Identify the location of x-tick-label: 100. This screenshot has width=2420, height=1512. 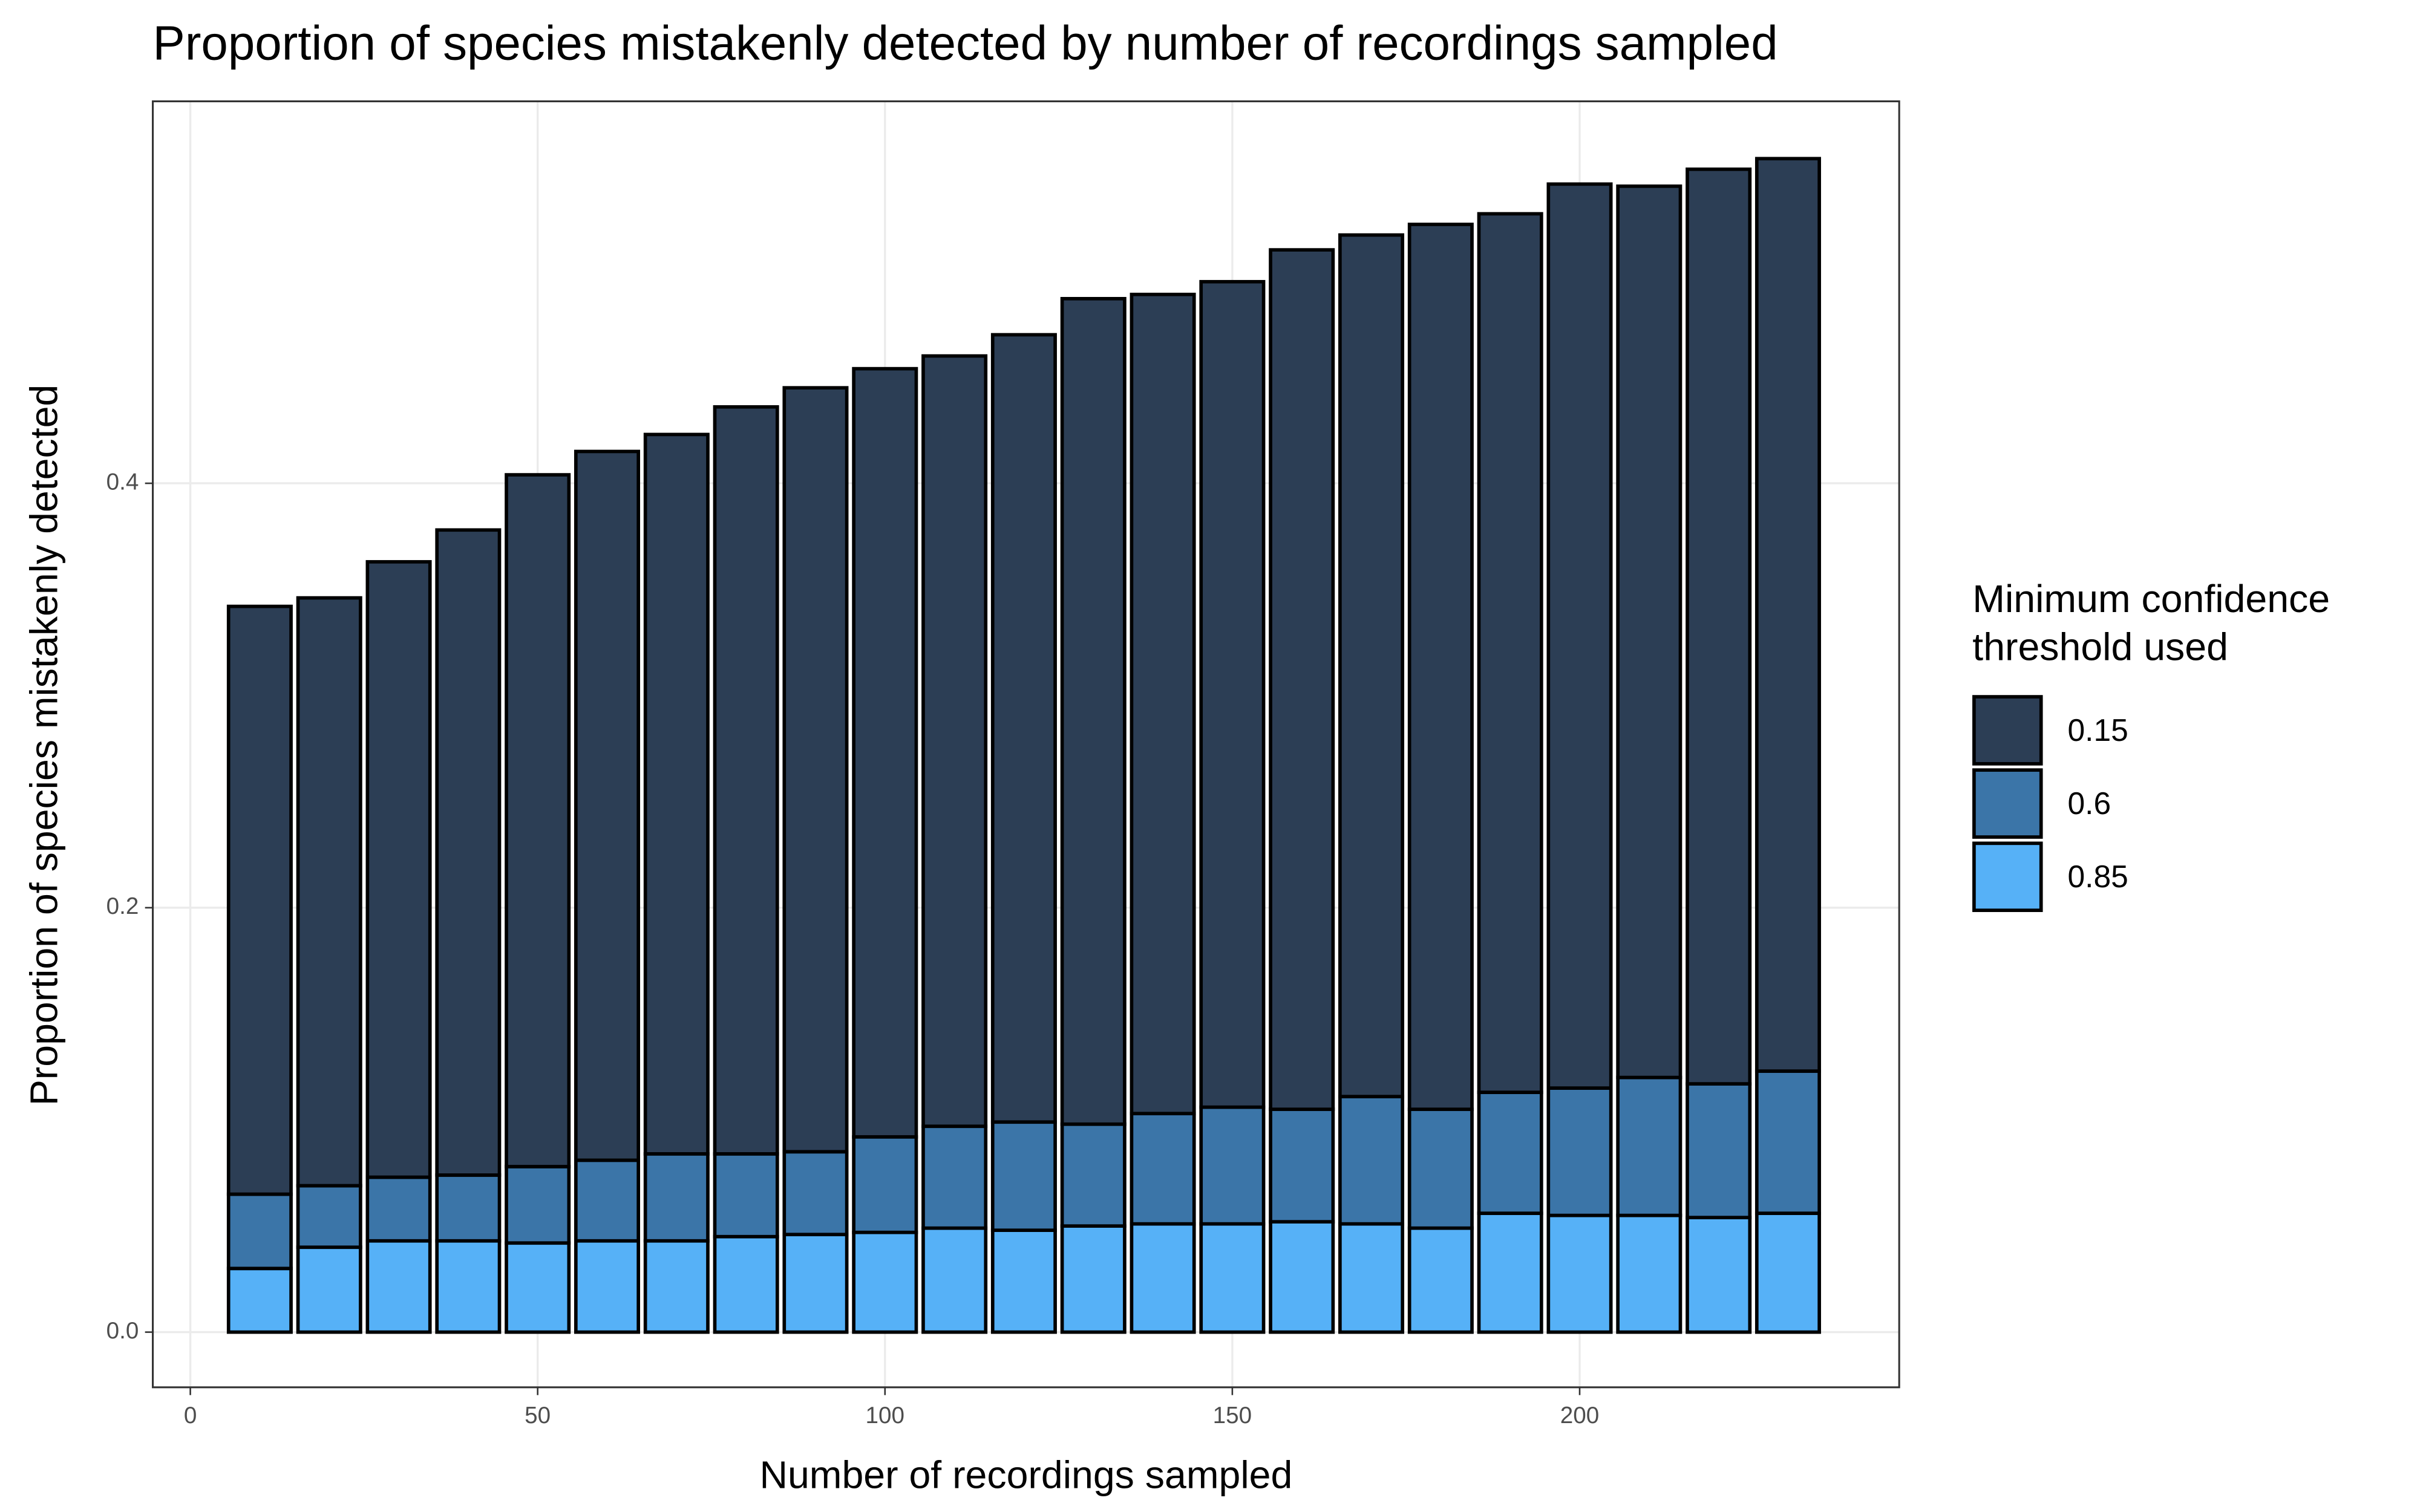
(885, 1416).